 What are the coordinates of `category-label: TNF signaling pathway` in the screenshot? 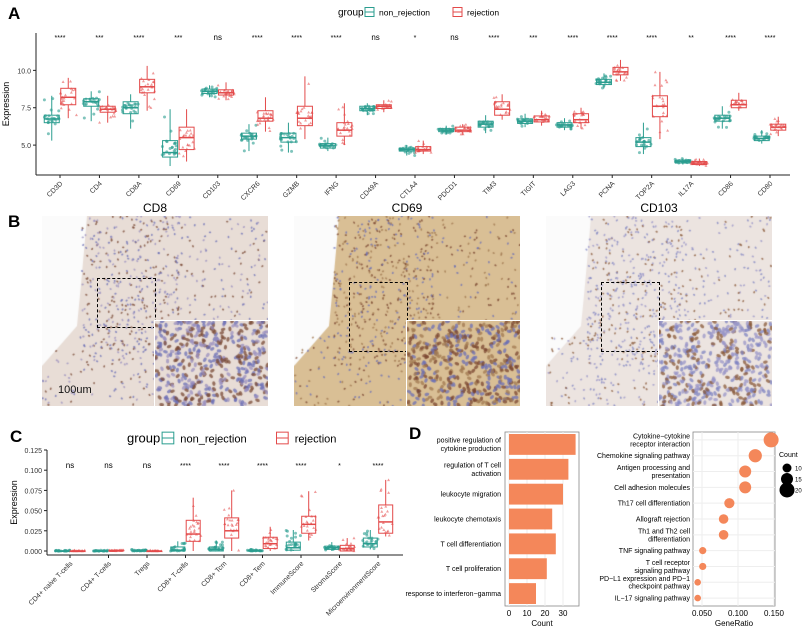 It's located at (655, 551).